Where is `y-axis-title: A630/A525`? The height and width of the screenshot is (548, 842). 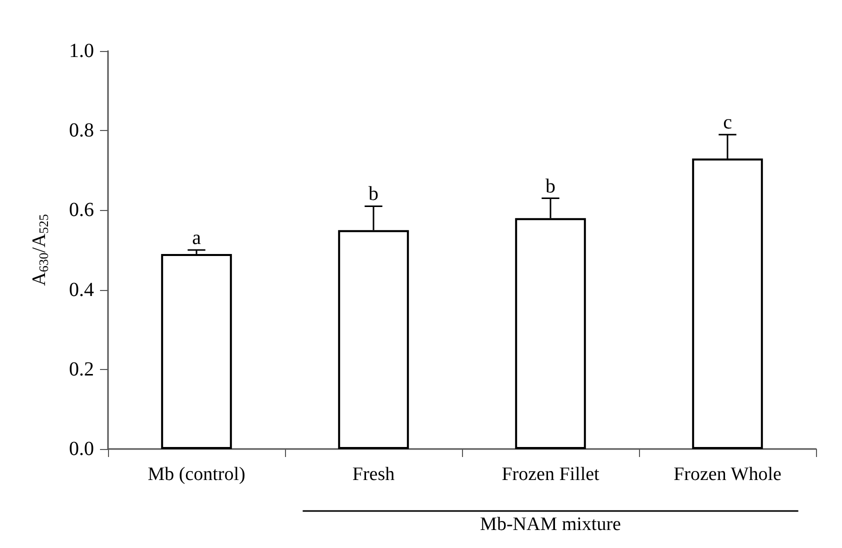 y-axis-title: A630/A525 is located at coordinates (40, 250).